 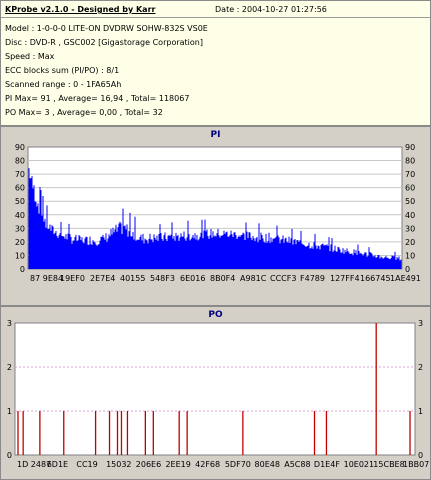 What do you see at coordinates (34, 464) in the screenshot?
I see `x-tick-label: 1D 2487` at bounding box center [34, 464].